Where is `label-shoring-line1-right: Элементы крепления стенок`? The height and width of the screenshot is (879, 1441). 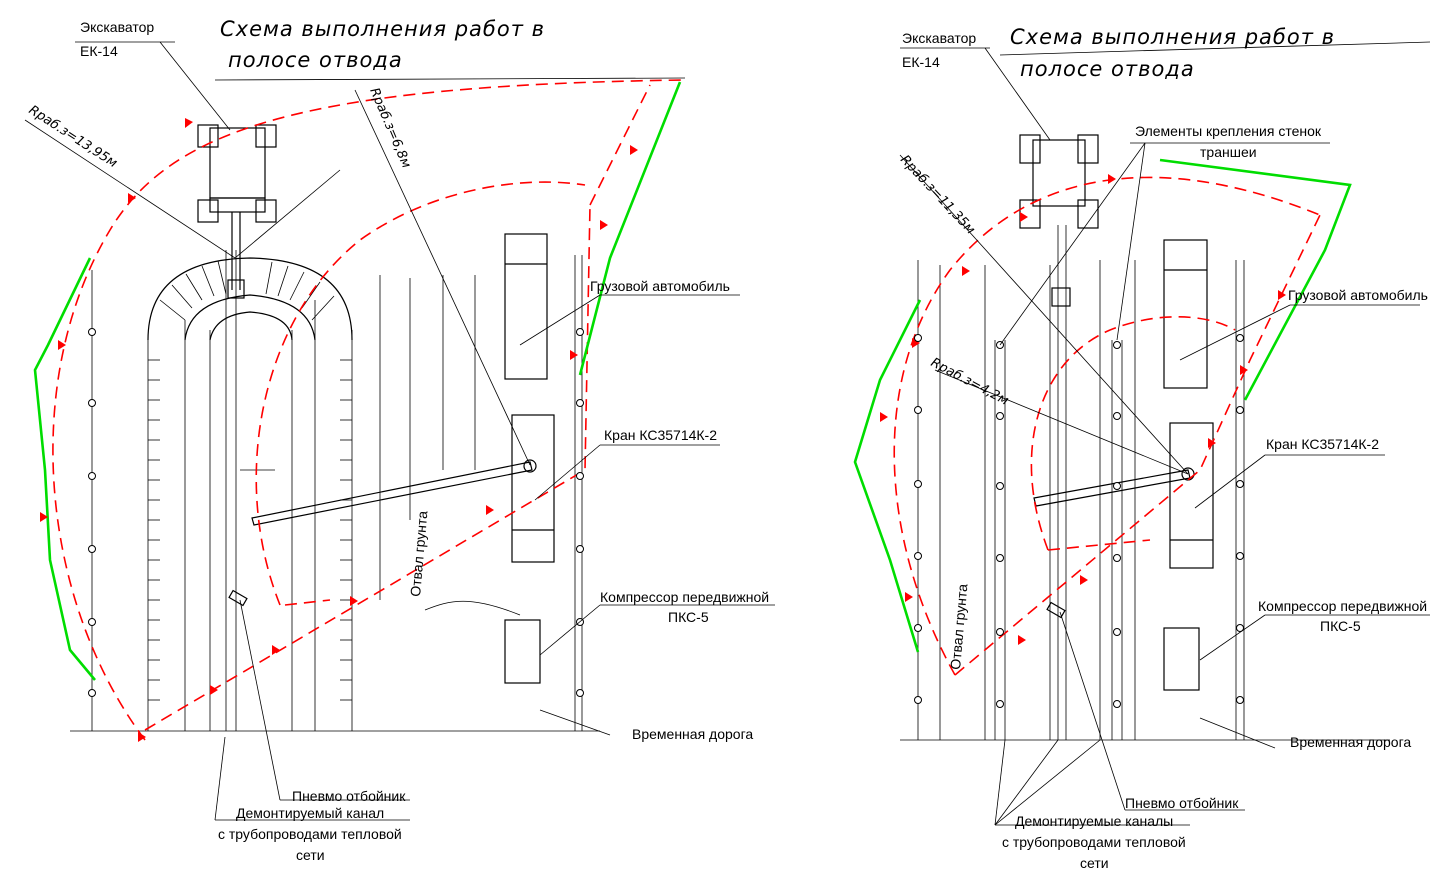
label-shoring-line1-right: Элементы крепления стенок is located at coordinates (1228, 131).